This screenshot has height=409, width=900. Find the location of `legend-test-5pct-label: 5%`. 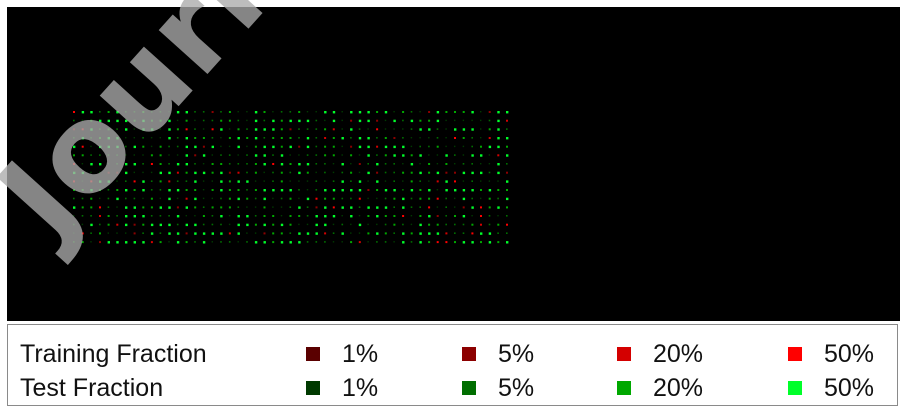

legend-test-5pct-label: 5% is located at coordinates (516, 388).